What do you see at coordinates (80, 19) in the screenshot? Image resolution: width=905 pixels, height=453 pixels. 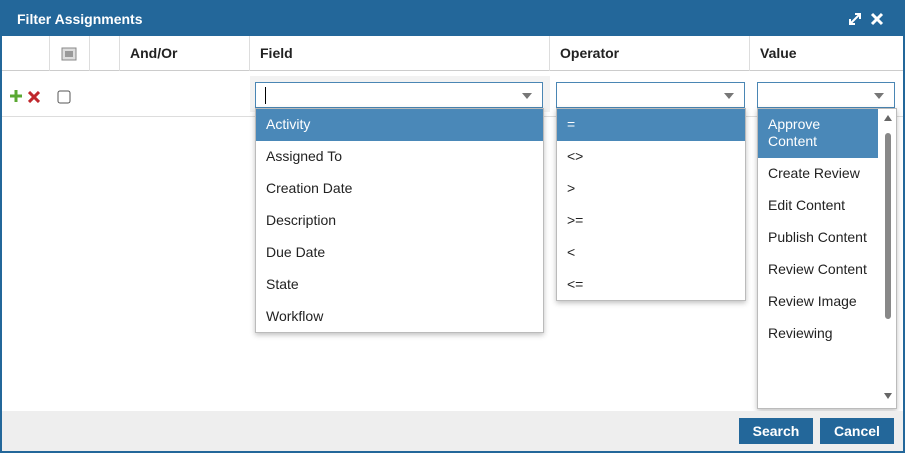 I see `dialog-title: Filter Assignments` at bounding box center [80, 19].